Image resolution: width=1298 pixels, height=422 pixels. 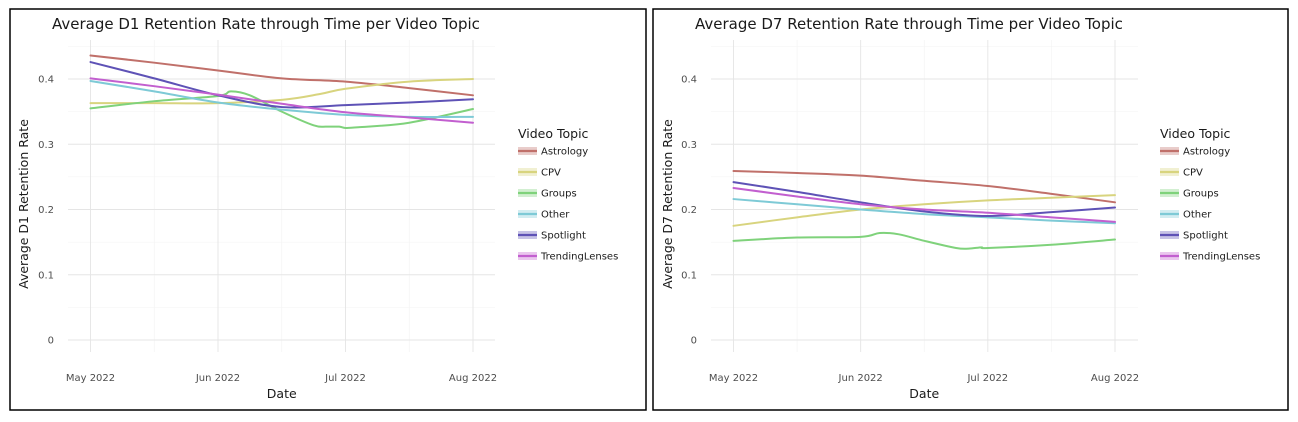 I want to click on y-axis-title: Average D7 Retention Rate, so click(x=667, y=204).